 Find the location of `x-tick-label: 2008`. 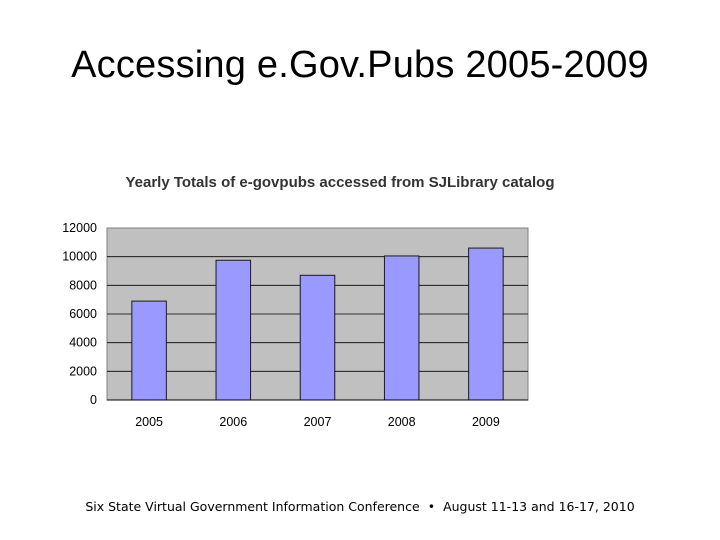

x-tick-label: 2008 is located at coordinates (402, 422).